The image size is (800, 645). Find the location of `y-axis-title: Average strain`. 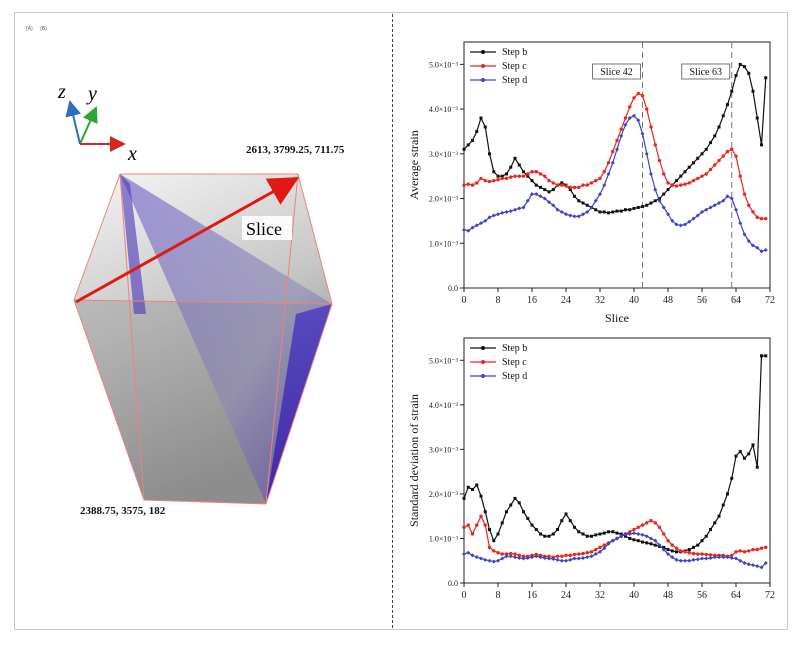

y-axis-title: Average strain is located at coordinates (414, 164).